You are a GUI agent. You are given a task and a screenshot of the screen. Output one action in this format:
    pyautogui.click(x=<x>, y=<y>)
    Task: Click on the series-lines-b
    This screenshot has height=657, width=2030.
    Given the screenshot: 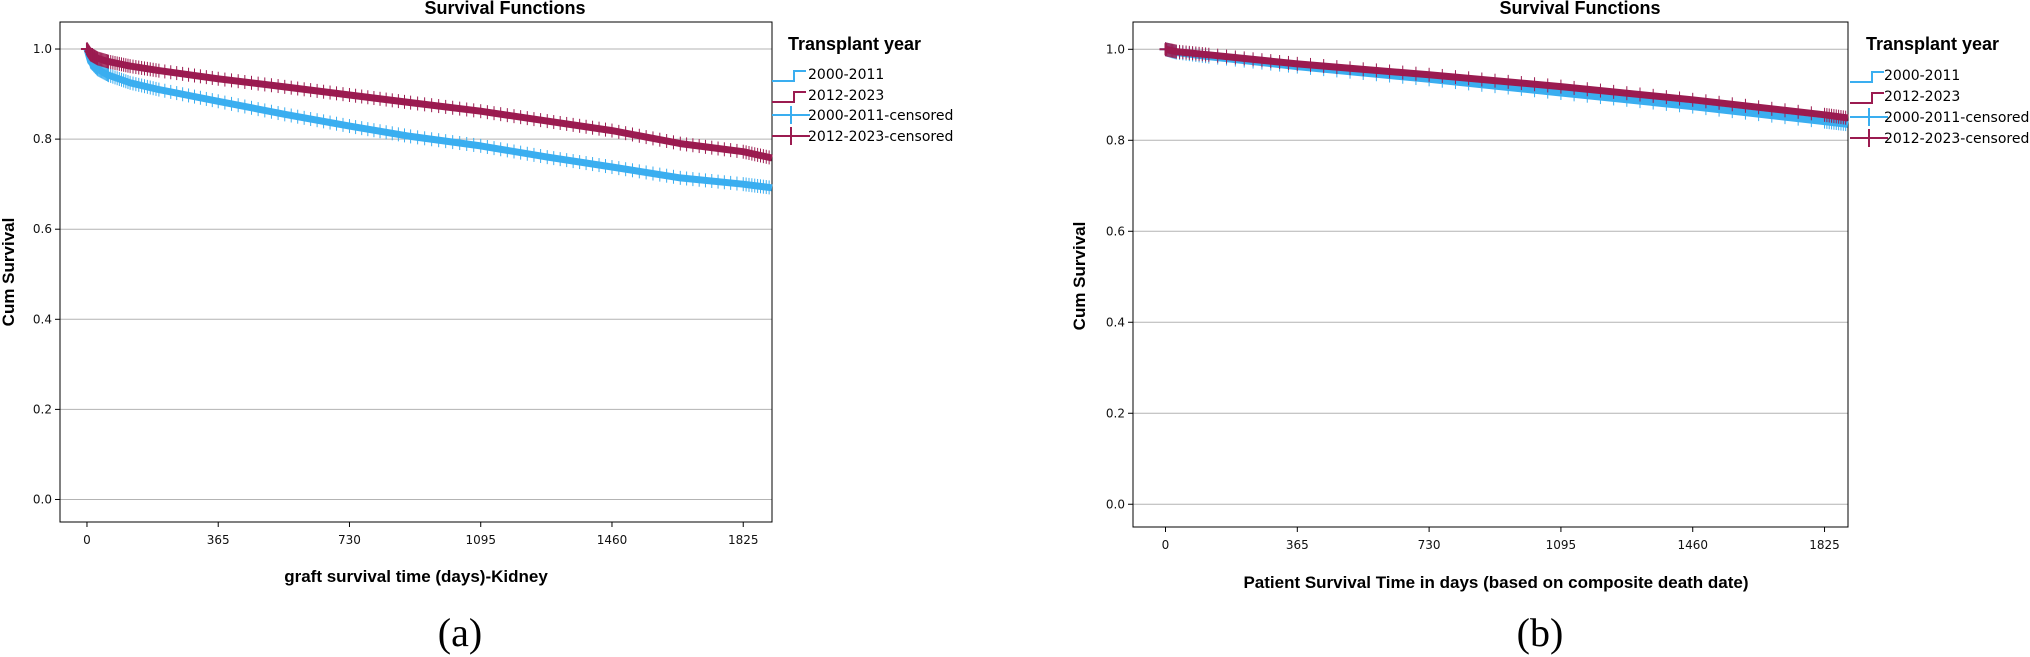 What is the action you would take?
    pyautogui.click(x=1504, y=87)
    